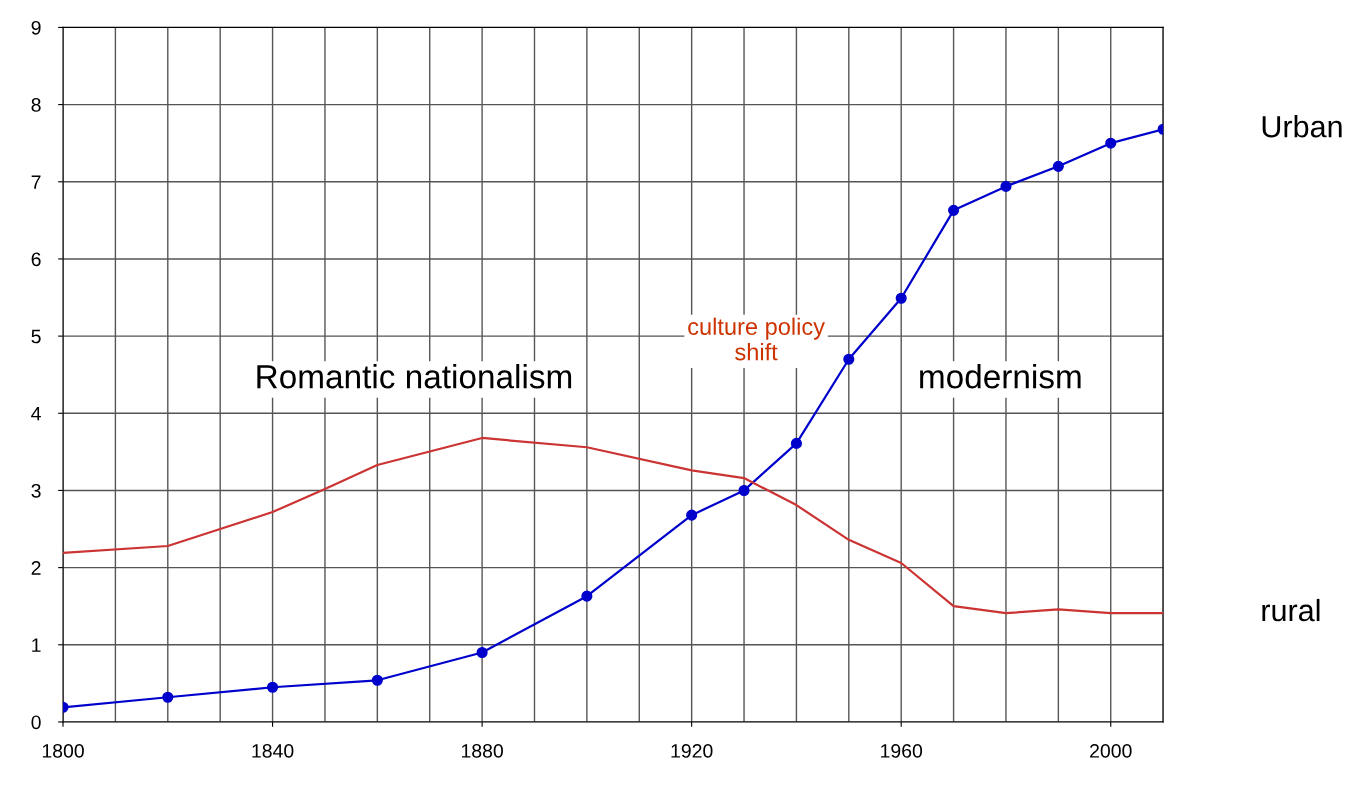 The height and width of the screenshot is (802, 1370). What do you see at coordinates (1000, 376) in the screenshot?
I see `annotation: modernism` at bounding box center [1000, 376].